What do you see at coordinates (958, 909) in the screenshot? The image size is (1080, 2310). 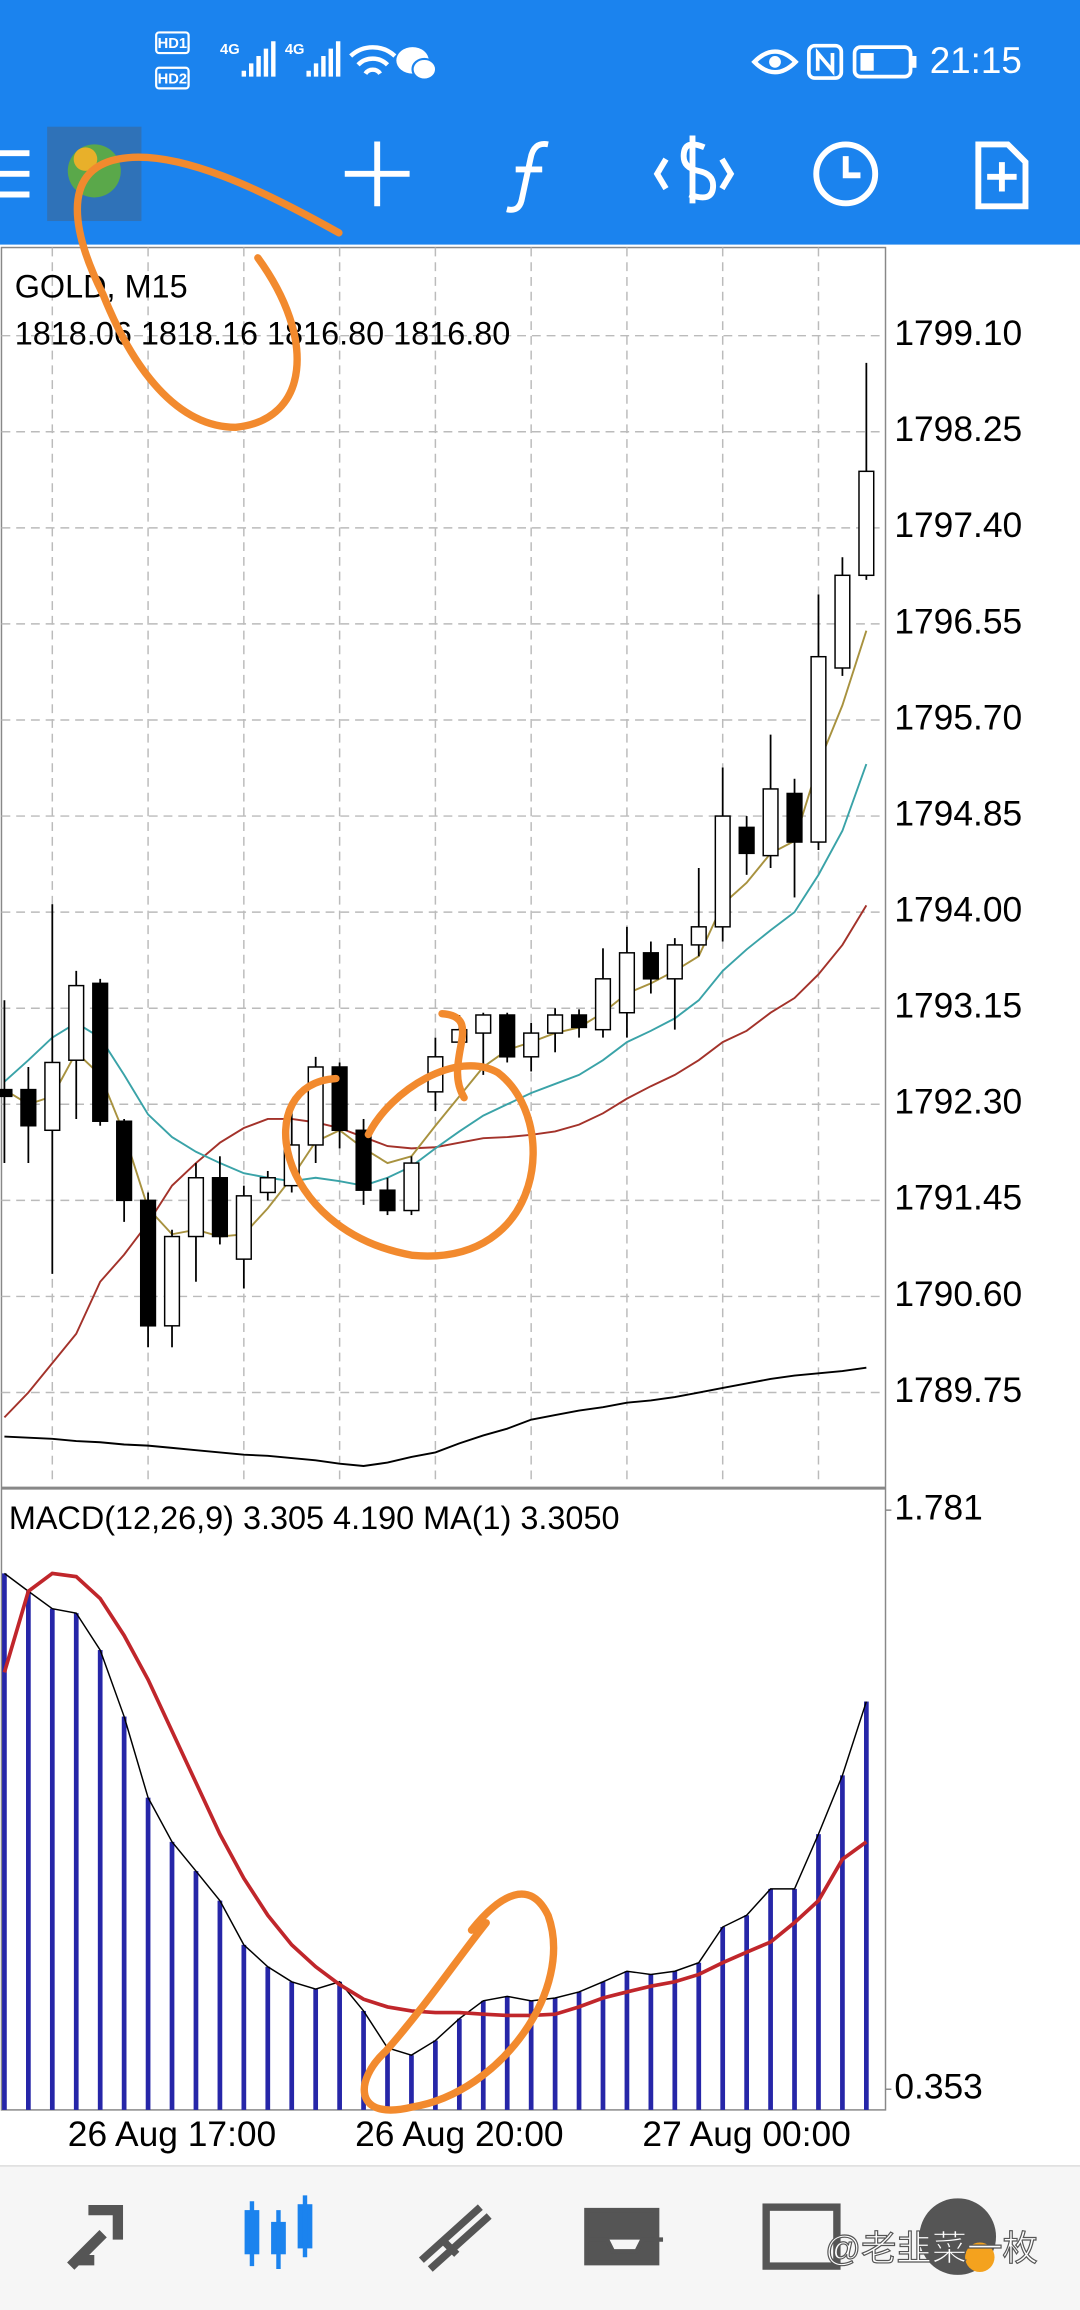 I see `y-tick-label: 1794.00` at bounding box center [958, 909].